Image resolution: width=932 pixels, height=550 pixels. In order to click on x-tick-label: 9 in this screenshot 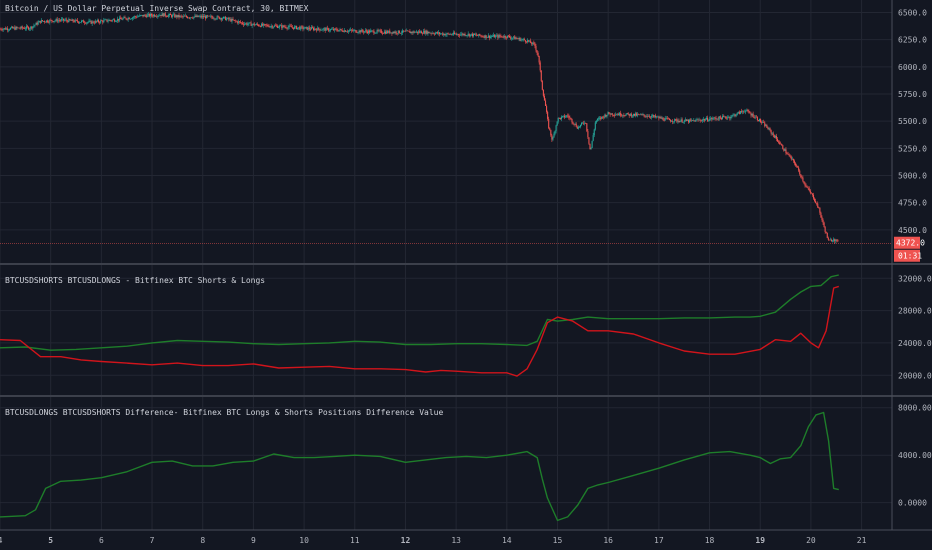, I will do `click(253, 540)`.